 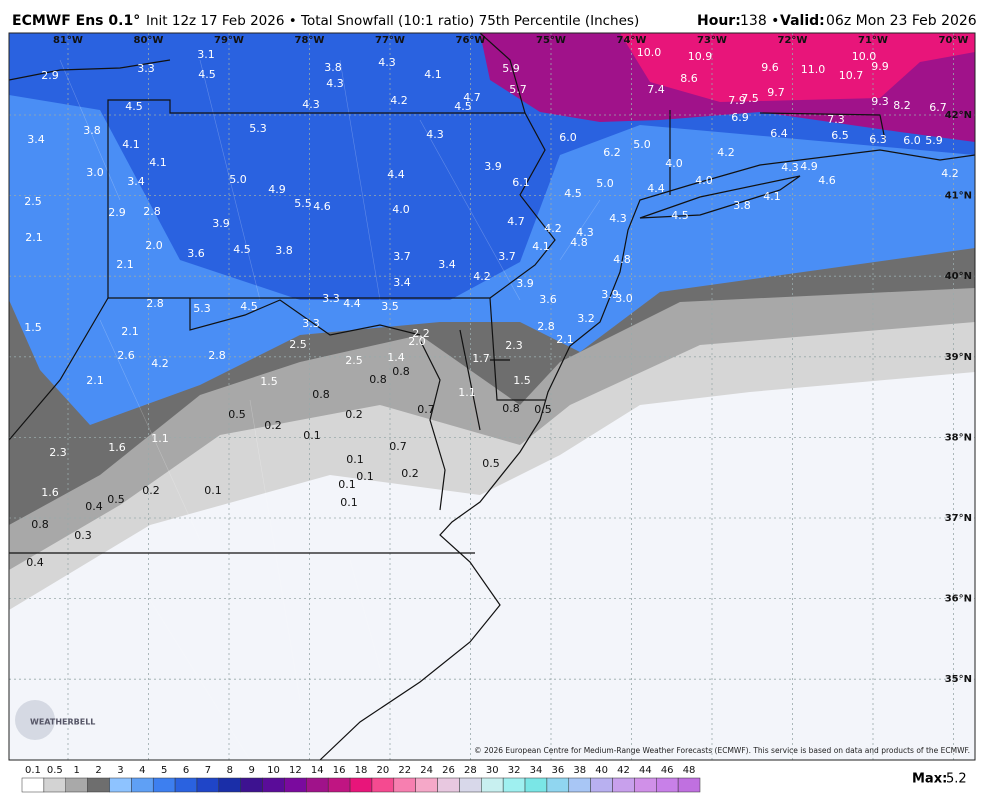 What do you see at coordinates (521, 182) in the screenshot?
I see `snowfall-label: 6.1` at bounding box center [521, 182].